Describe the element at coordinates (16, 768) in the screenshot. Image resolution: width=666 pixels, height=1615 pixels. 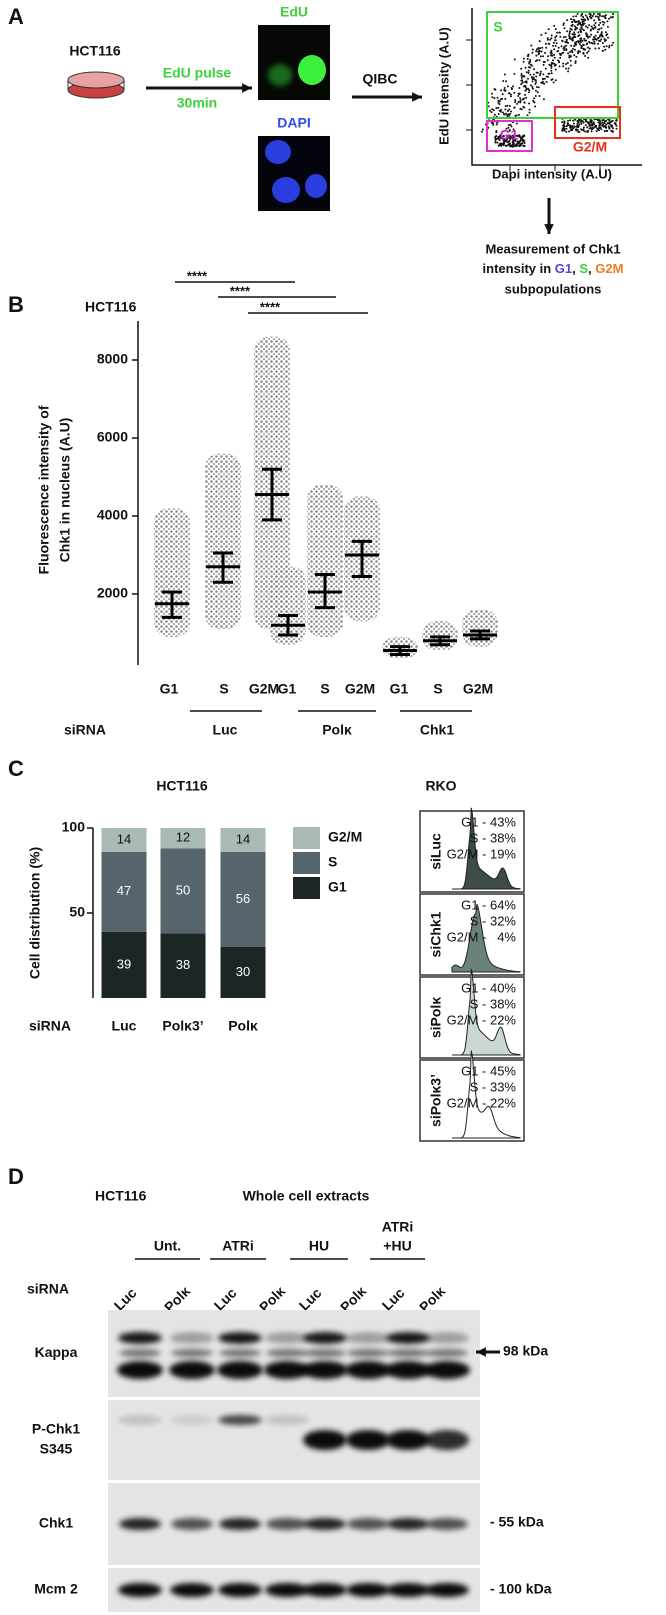
I see `panel-label: C` at that location.